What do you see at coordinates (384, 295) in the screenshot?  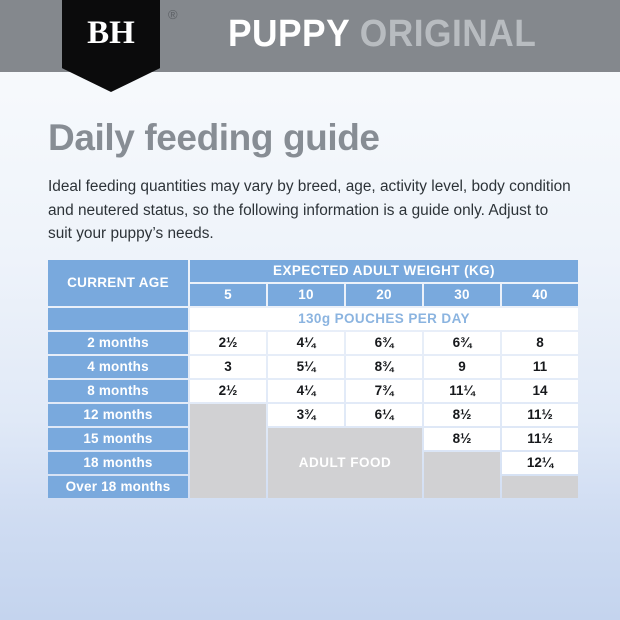 I see `weight-column-header-20: 20` at bounding box center [384, 295].